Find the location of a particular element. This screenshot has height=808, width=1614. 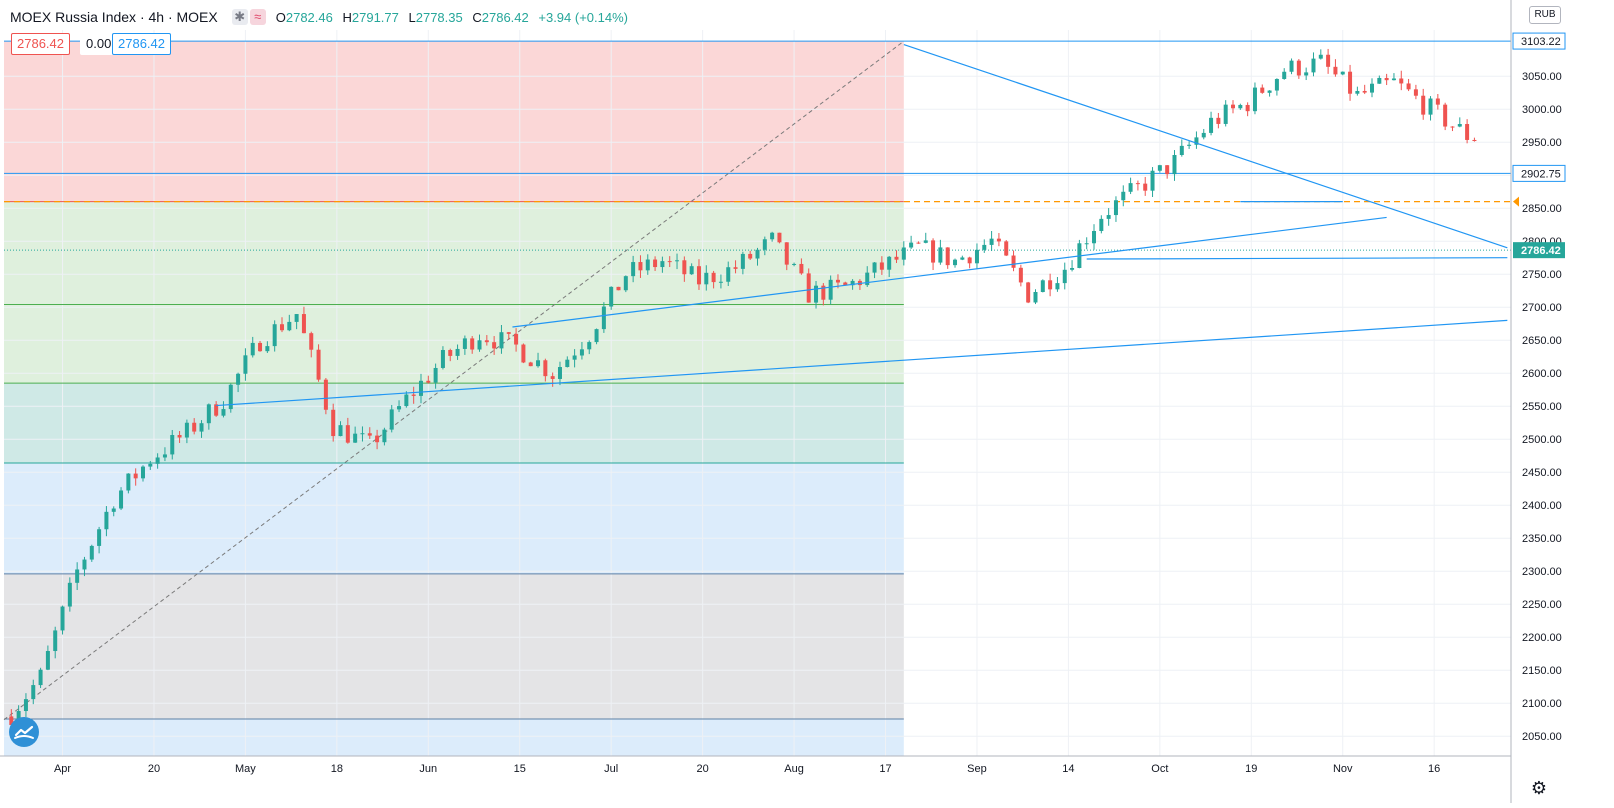

time-axis-panel is located at coordinates (755, 779).